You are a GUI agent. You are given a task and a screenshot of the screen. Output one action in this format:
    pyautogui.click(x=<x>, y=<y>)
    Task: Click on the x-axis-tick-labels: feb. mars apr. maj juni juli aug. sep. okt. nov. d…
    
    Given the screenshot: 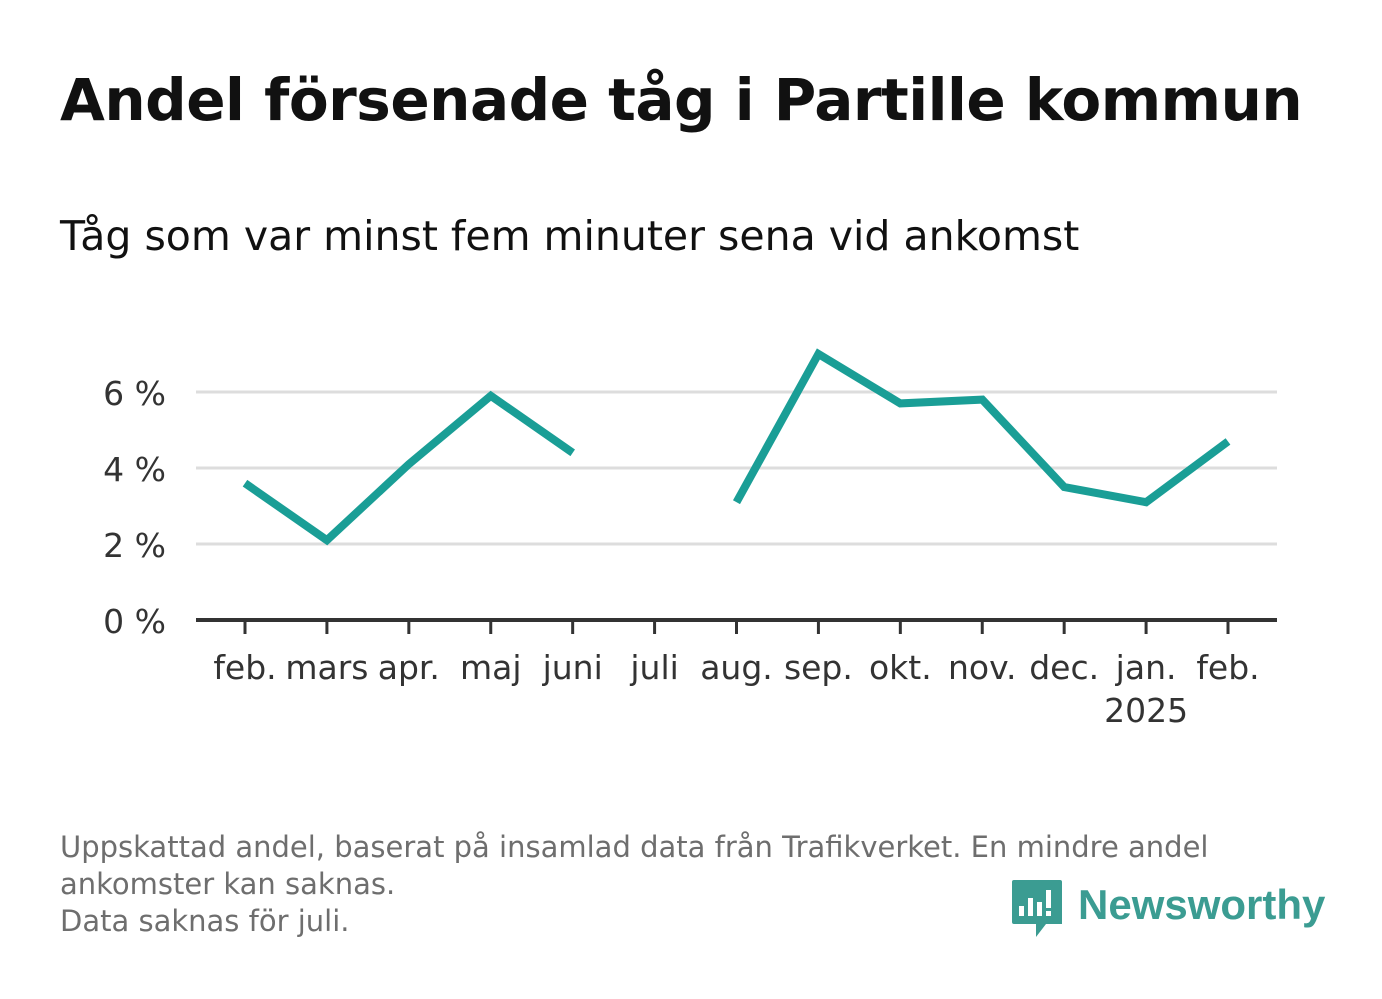 What is the action you would take?
    pyautogui.click(x=736, y=689)
    